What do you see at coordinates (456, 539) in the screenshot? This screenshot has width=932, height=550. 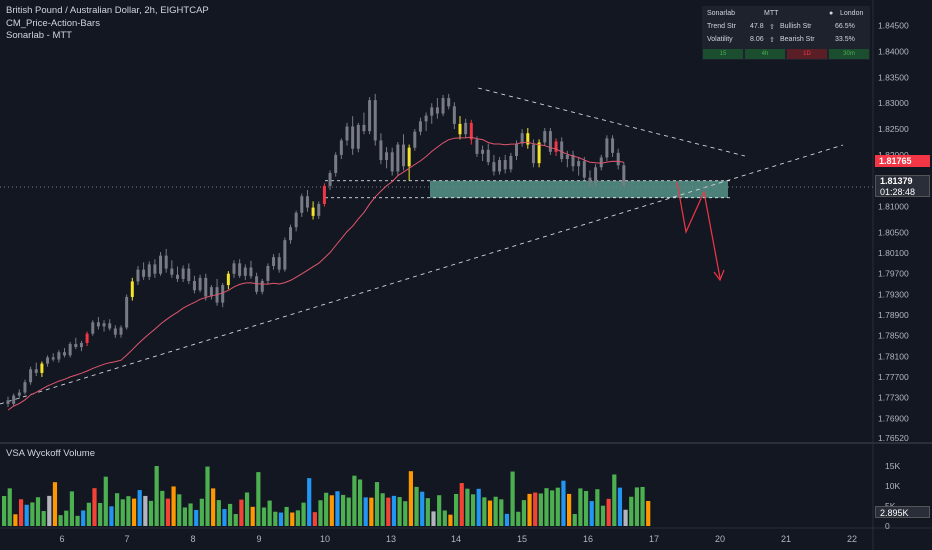 I see `time-tick: 14` at bounding box center [456, 539].